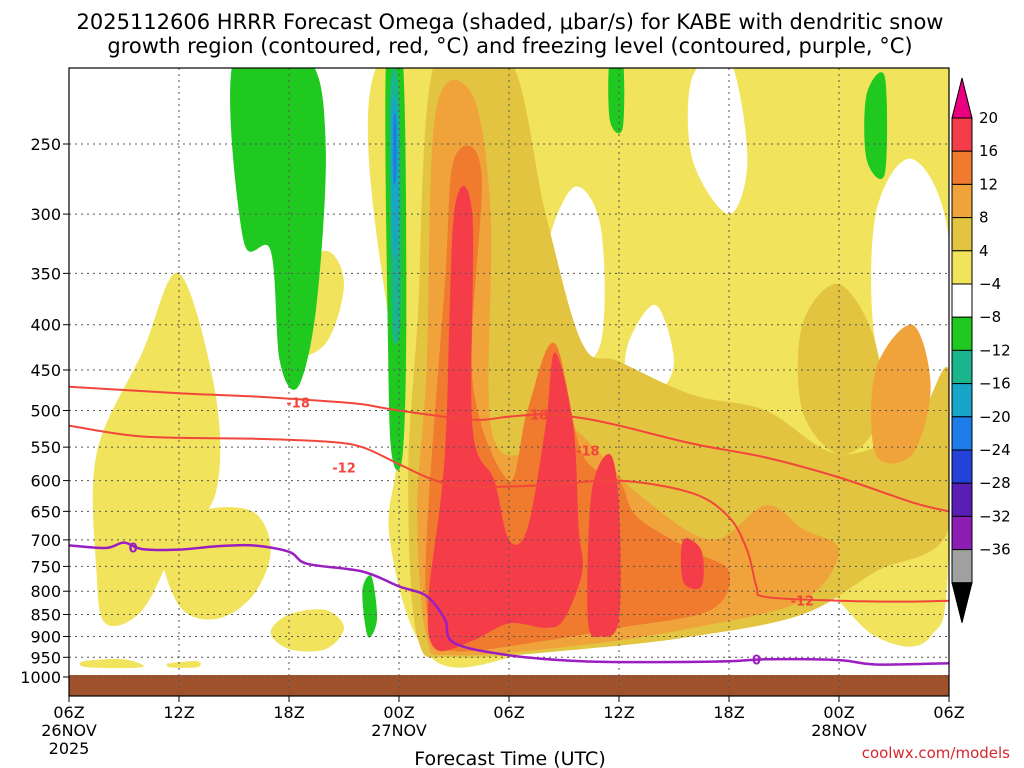 This screenshot has width=1024, height=768. What do you see at coordinates (692, 564) in the screenshot?
I see `omega-gt20-small` at bounding box center [692, 564].